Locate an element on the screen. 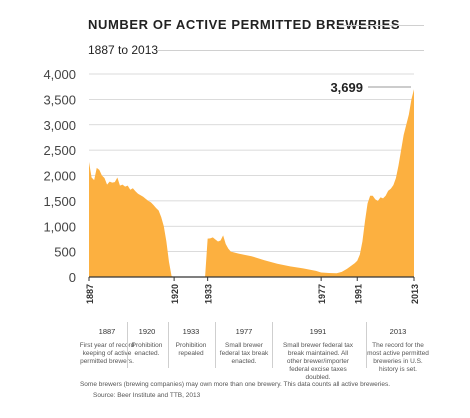 This screenshot has width=470, height=418. x-tick-label: 1933 is located at coordinates (209, 294).